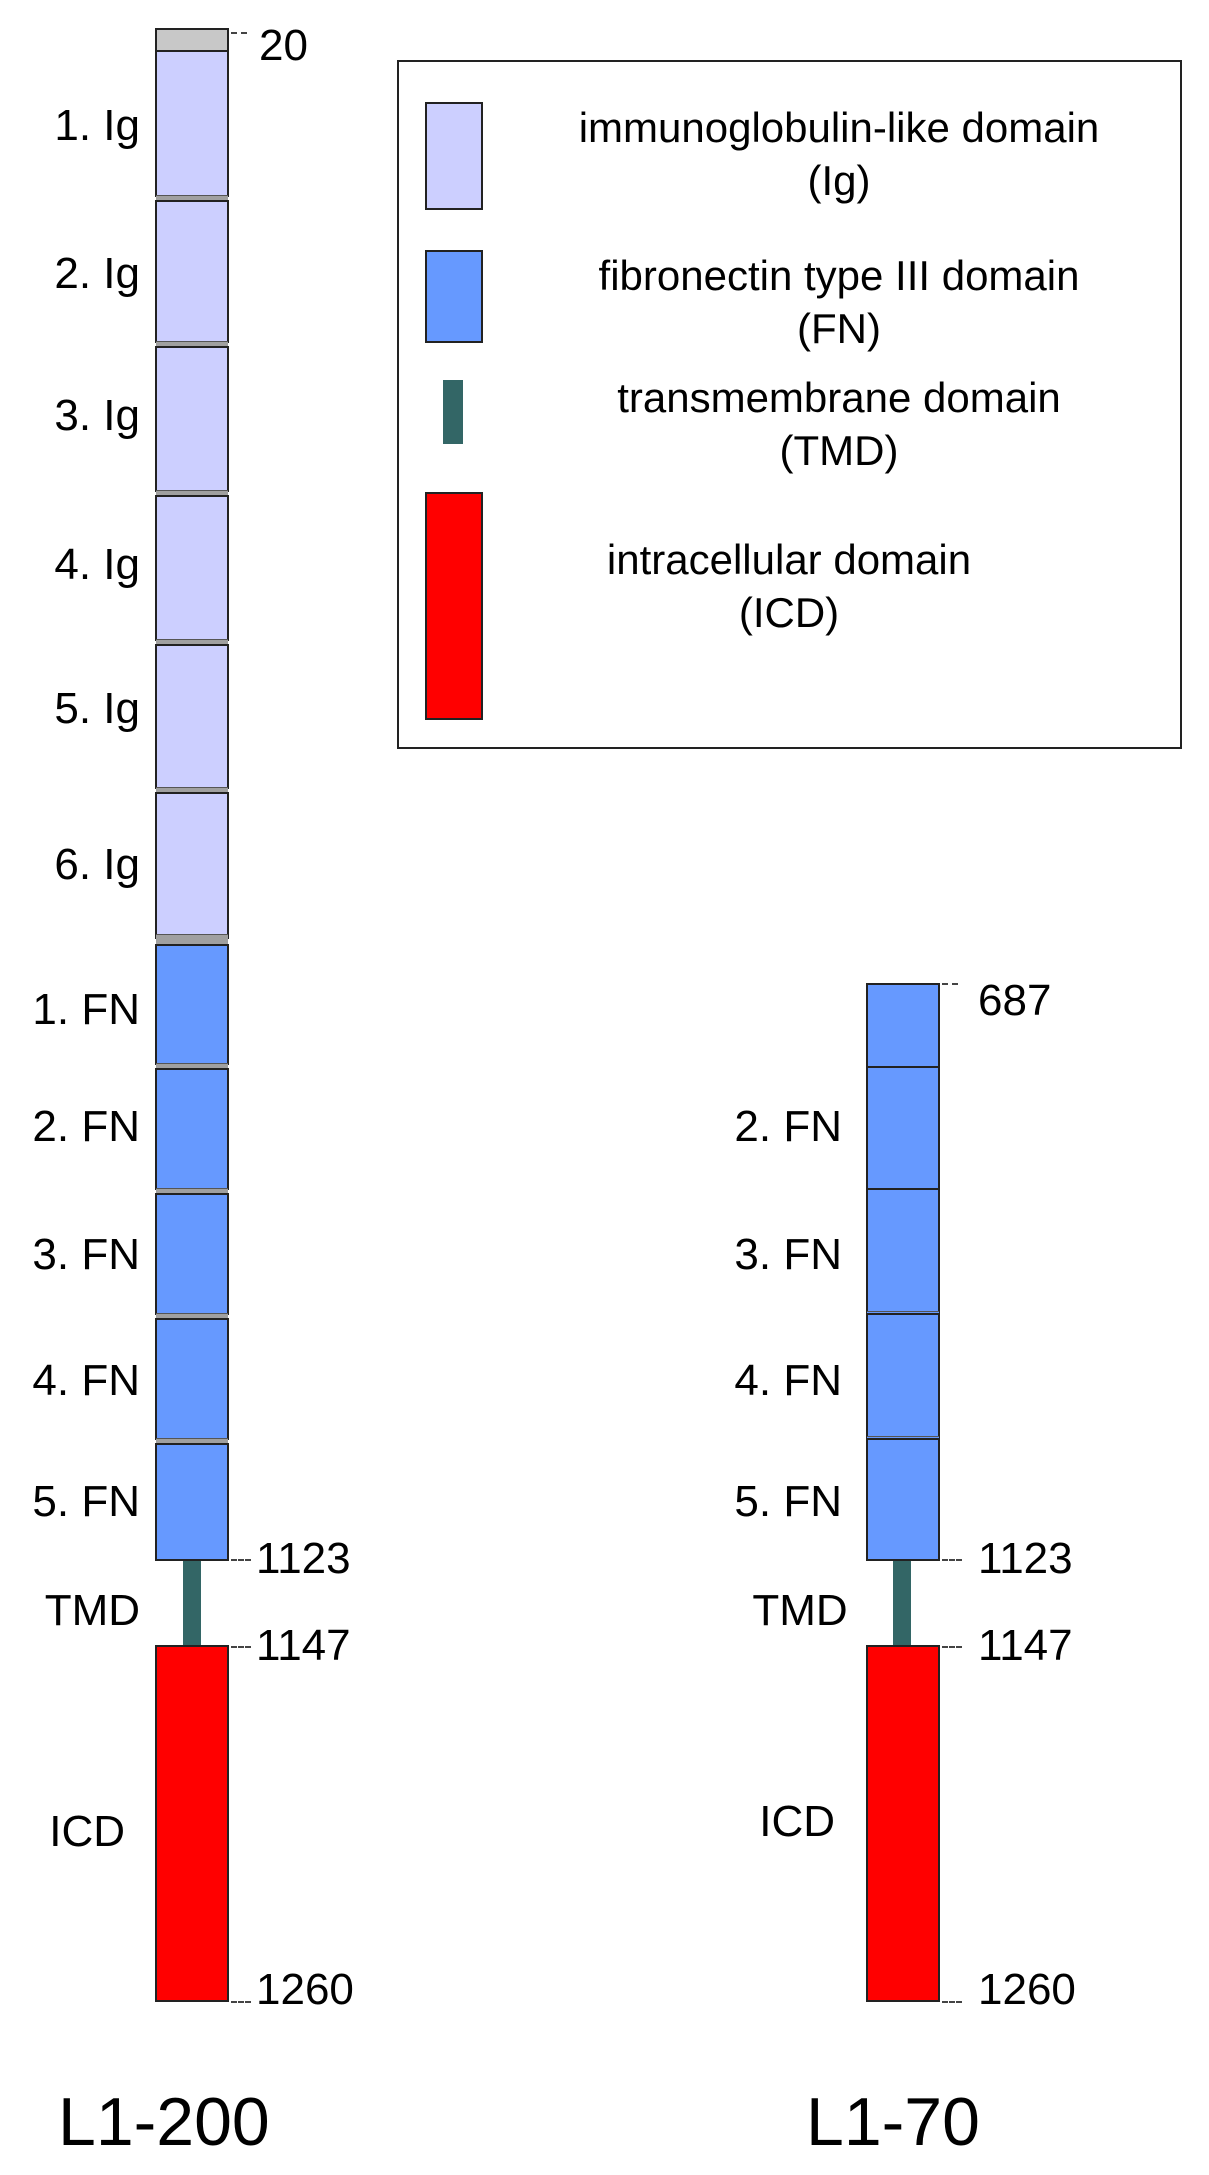 The width and height of the screenshot is (1209, 2175). What do you see at coordinates (788, 1126) in the screenshot?
I see `l1-70-fn-label-2: 2. FN` at bounding box center [788, 1126].